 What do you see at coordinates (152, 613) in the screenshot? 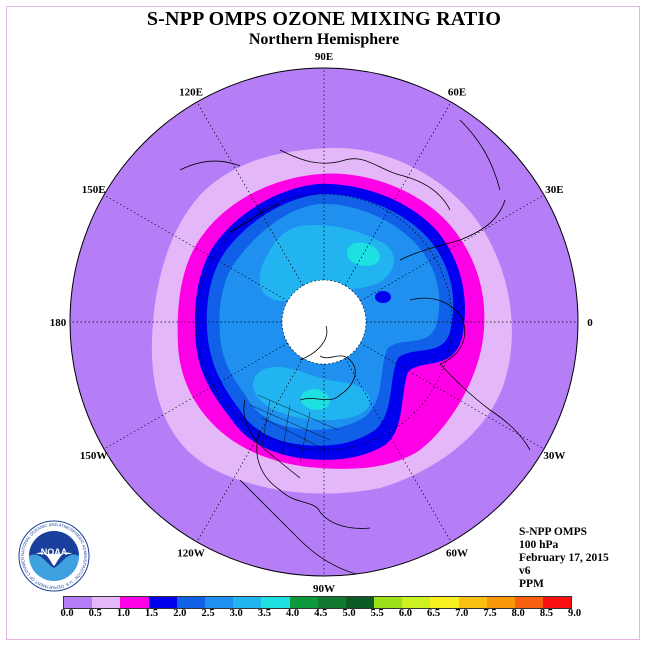
I see `colorbar-tick-label: 1.5` at bounding box center [152, 613].